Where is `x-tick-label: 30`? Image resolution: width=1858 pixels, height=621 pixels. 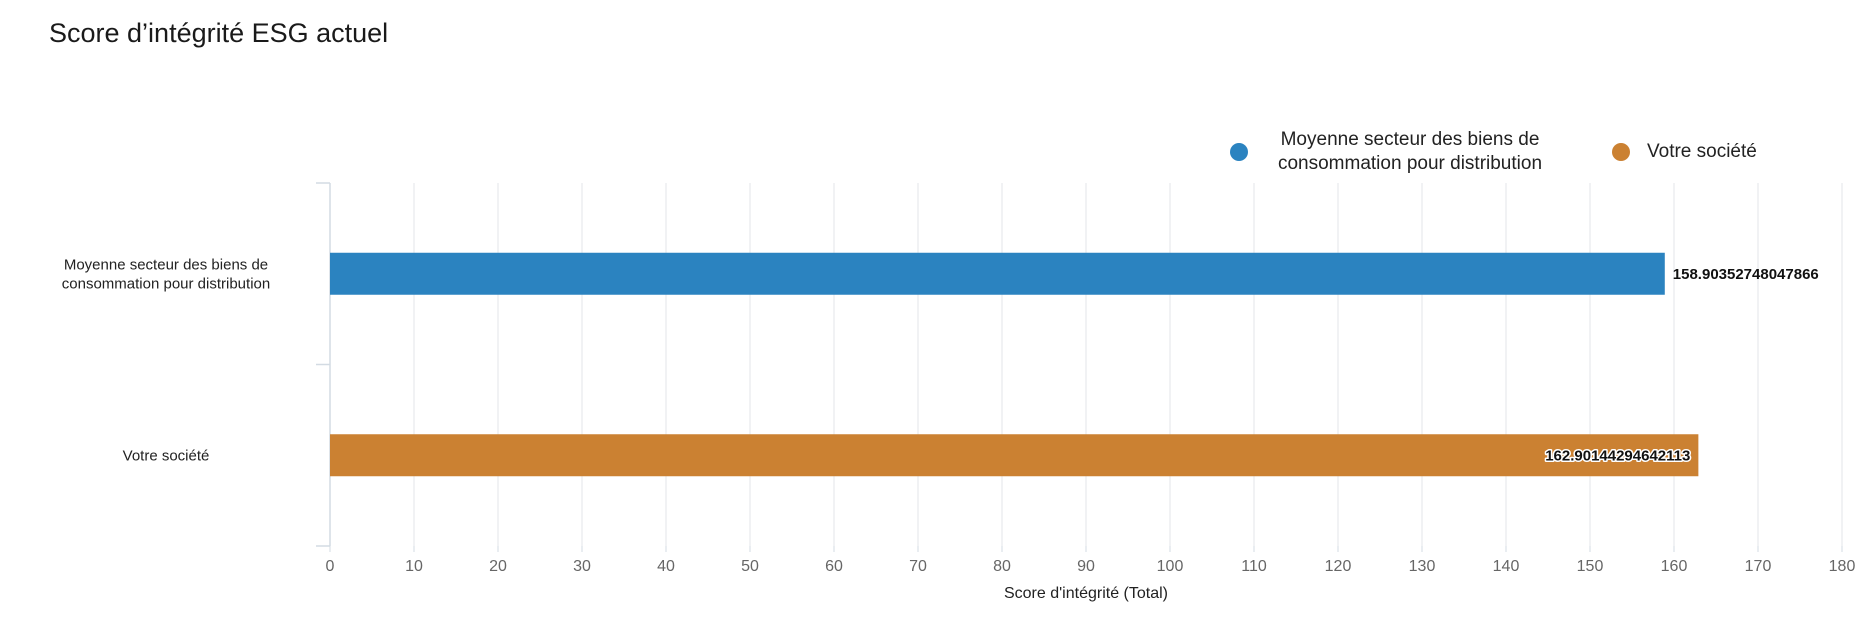 x-tick-label: 30 is located at coordinates (582, 566).